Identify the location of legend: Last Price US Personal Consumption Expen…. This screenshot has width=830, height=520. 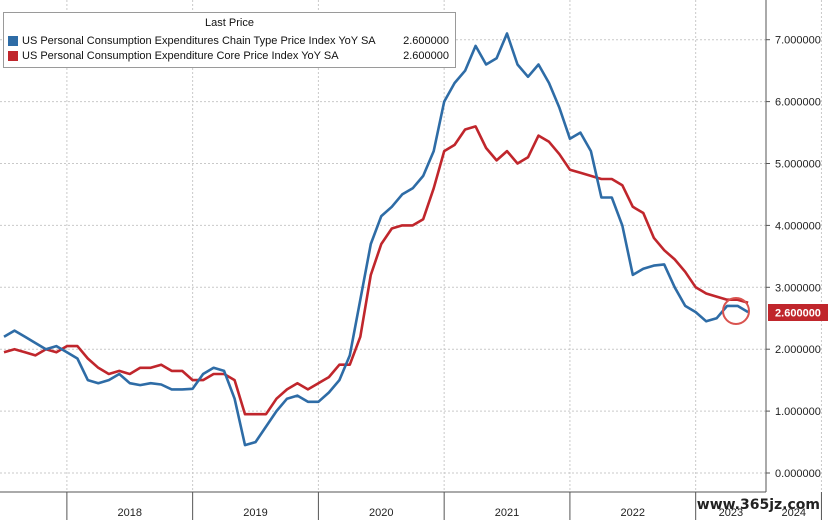
(229, 40).